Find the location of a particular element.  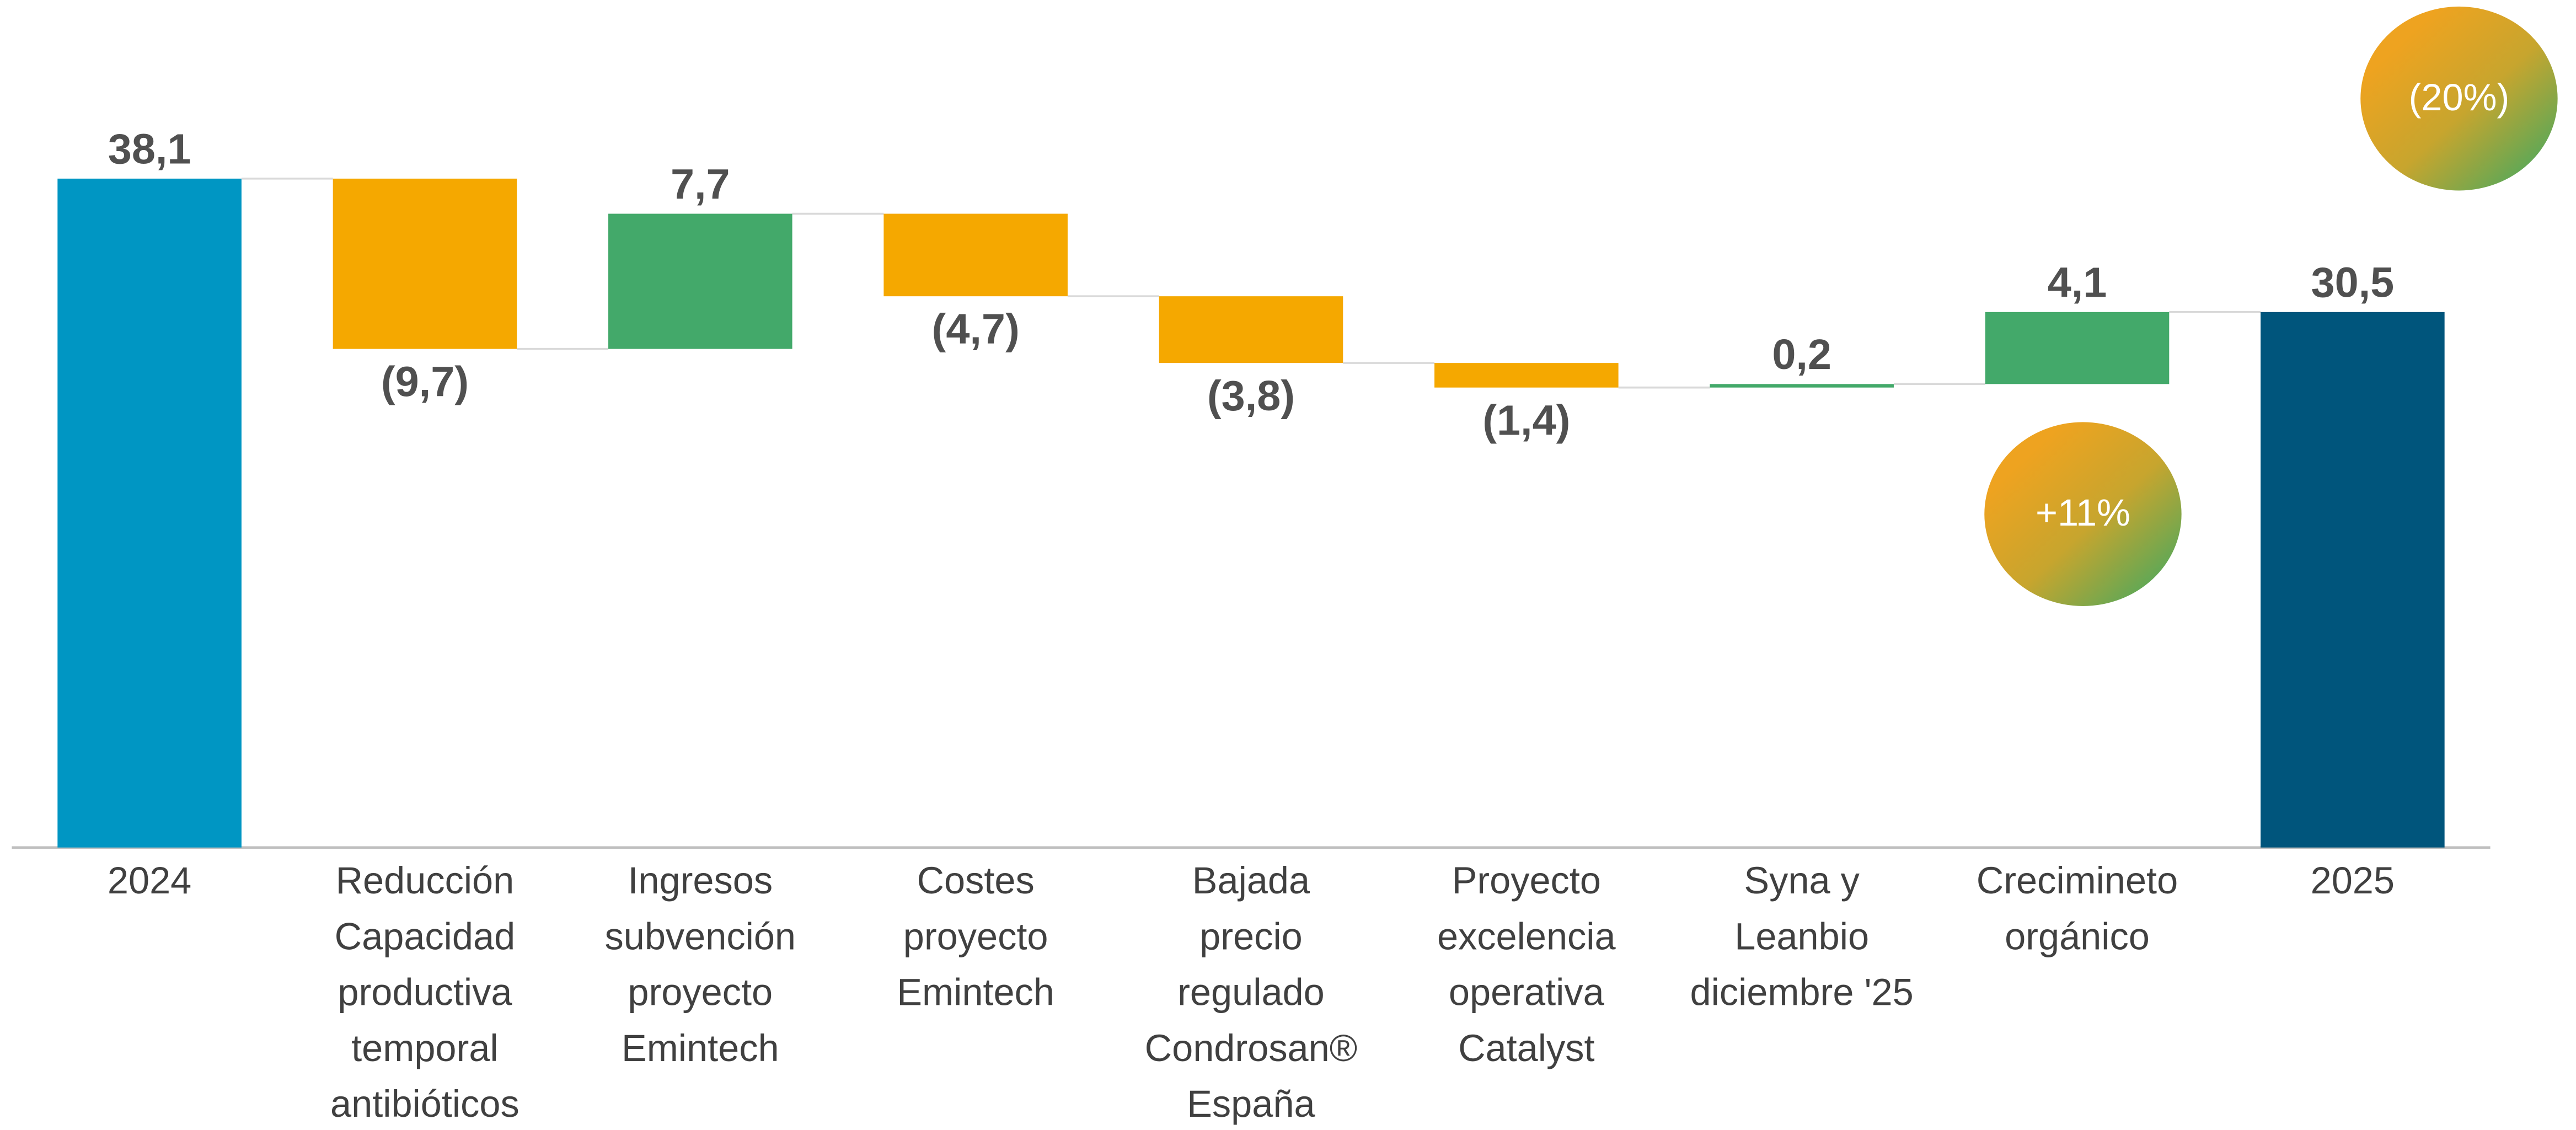

value-label: 30,5 is located at coordinates (2353, 283).